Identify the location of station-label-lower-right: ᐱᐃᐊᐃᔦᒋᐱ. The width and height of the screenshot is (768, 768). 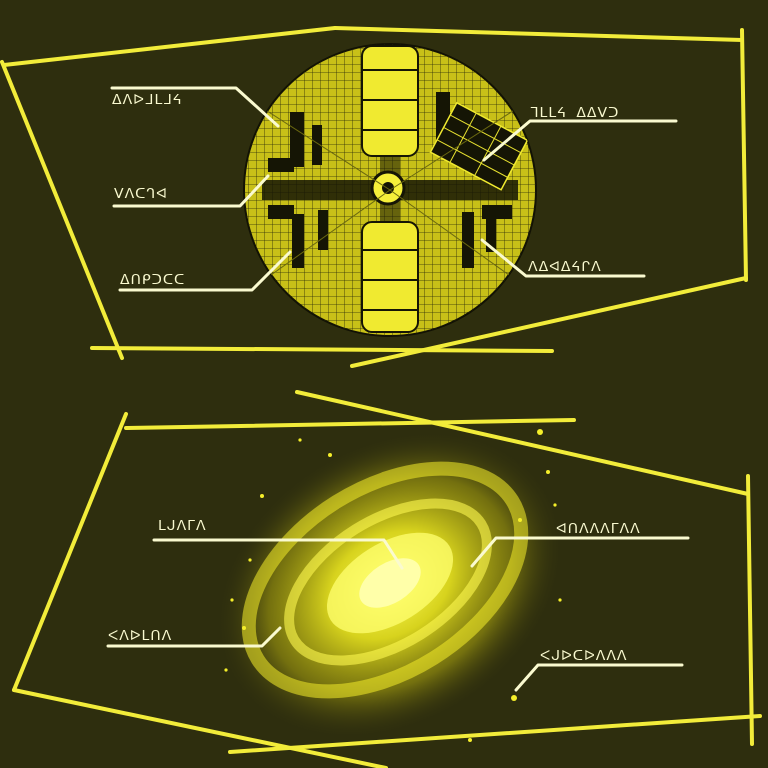
(565, 267).